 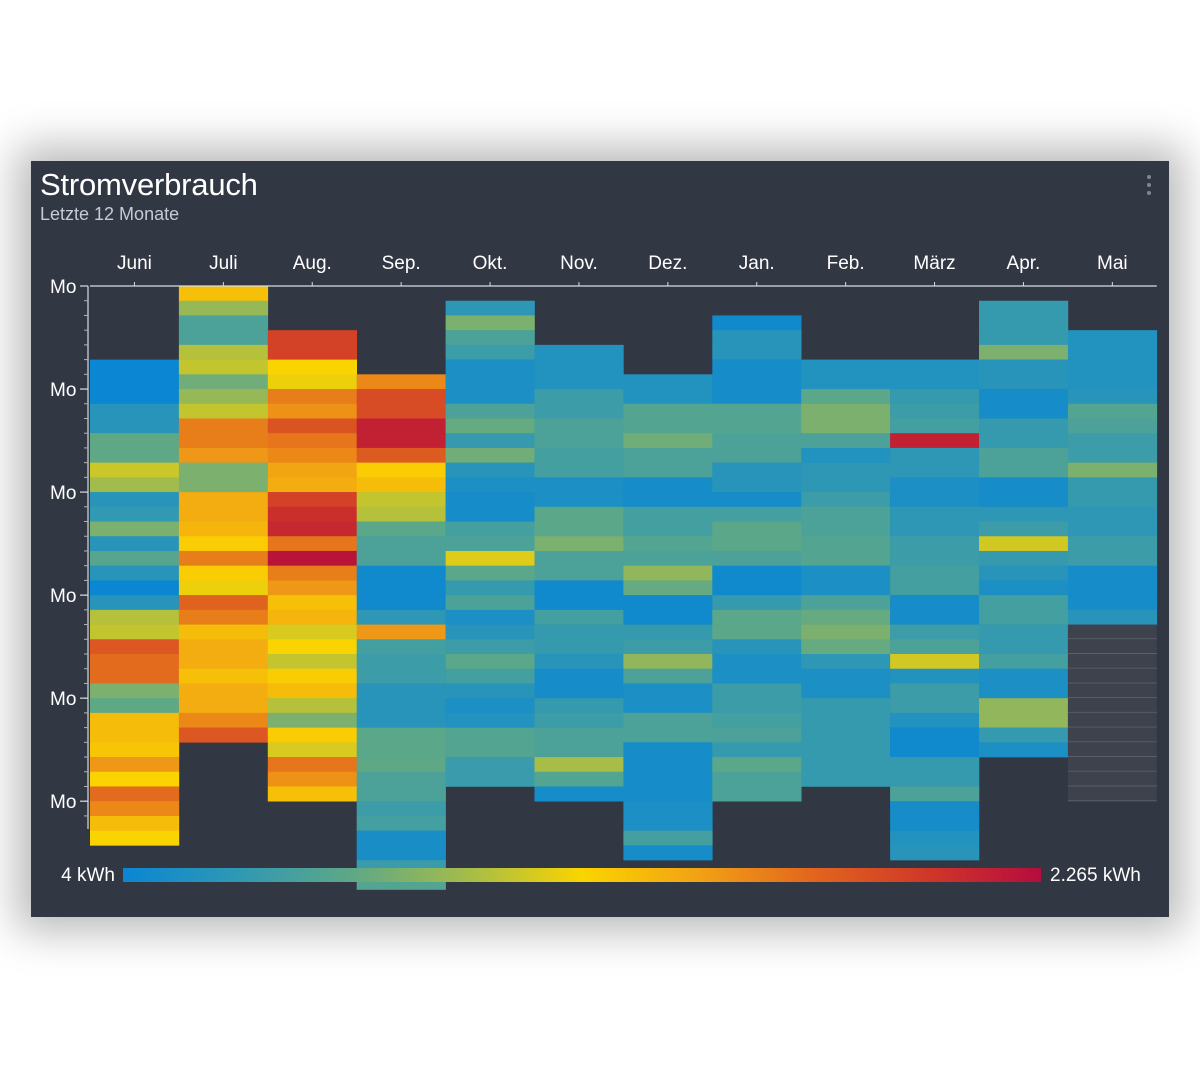 I want to click on legend-max-label: 2.265 kWh, so click(x=1095, y=875).